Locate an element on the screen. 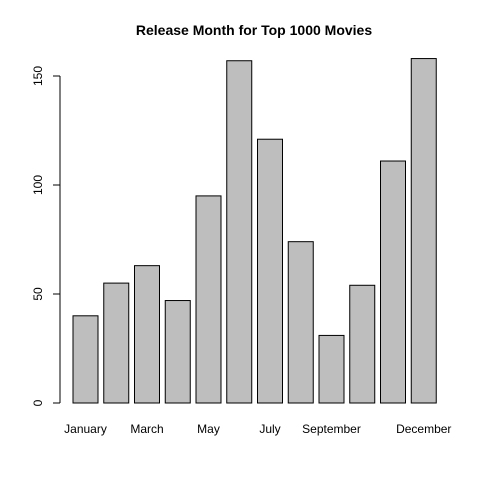 The height and width of the screenshot is (480, 480). y-tick-label: 100 is located at coordinates (38, 185).